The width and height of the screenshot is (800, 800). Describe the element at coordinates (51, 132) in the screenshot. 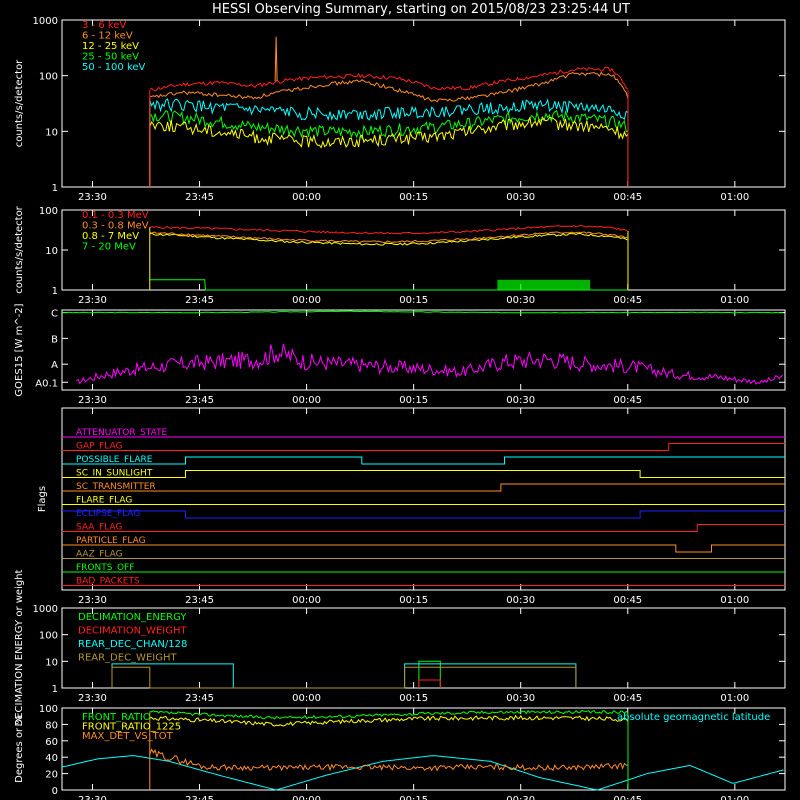

I see `y-tick-label: 10` at that location.